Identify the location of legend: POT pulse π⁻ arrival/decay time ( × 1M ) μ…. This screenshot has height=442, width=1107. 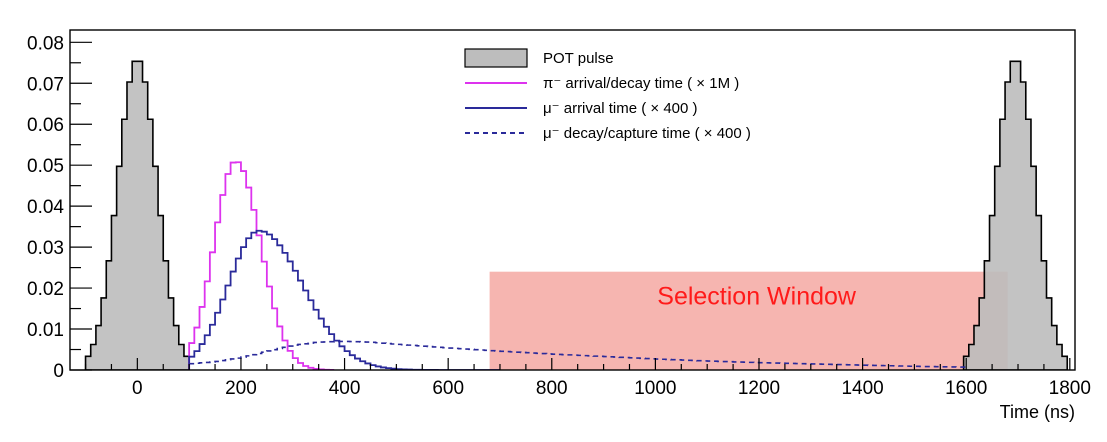
(607, 95).